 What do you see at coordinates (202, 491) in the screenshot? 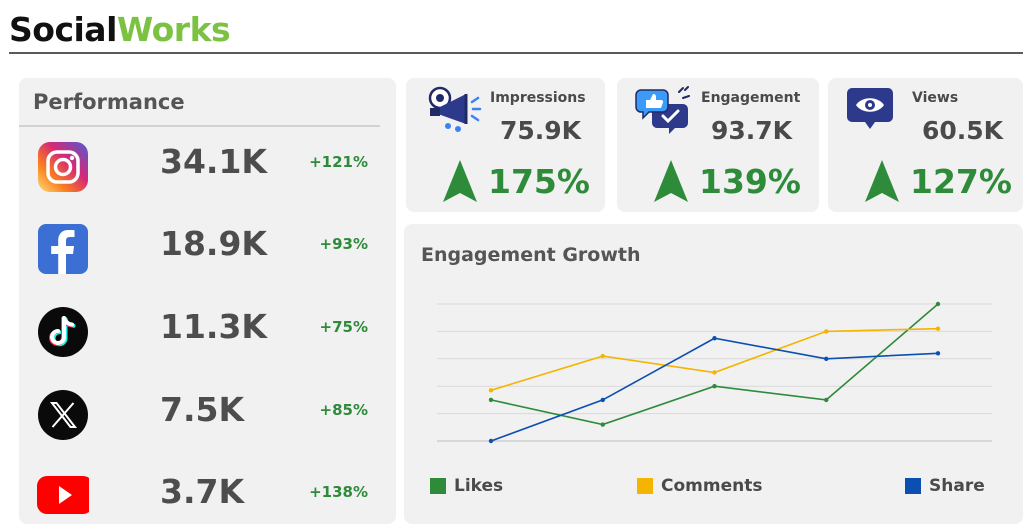
I see `platform-value: 3.7K` at bounding box center [202, 491].